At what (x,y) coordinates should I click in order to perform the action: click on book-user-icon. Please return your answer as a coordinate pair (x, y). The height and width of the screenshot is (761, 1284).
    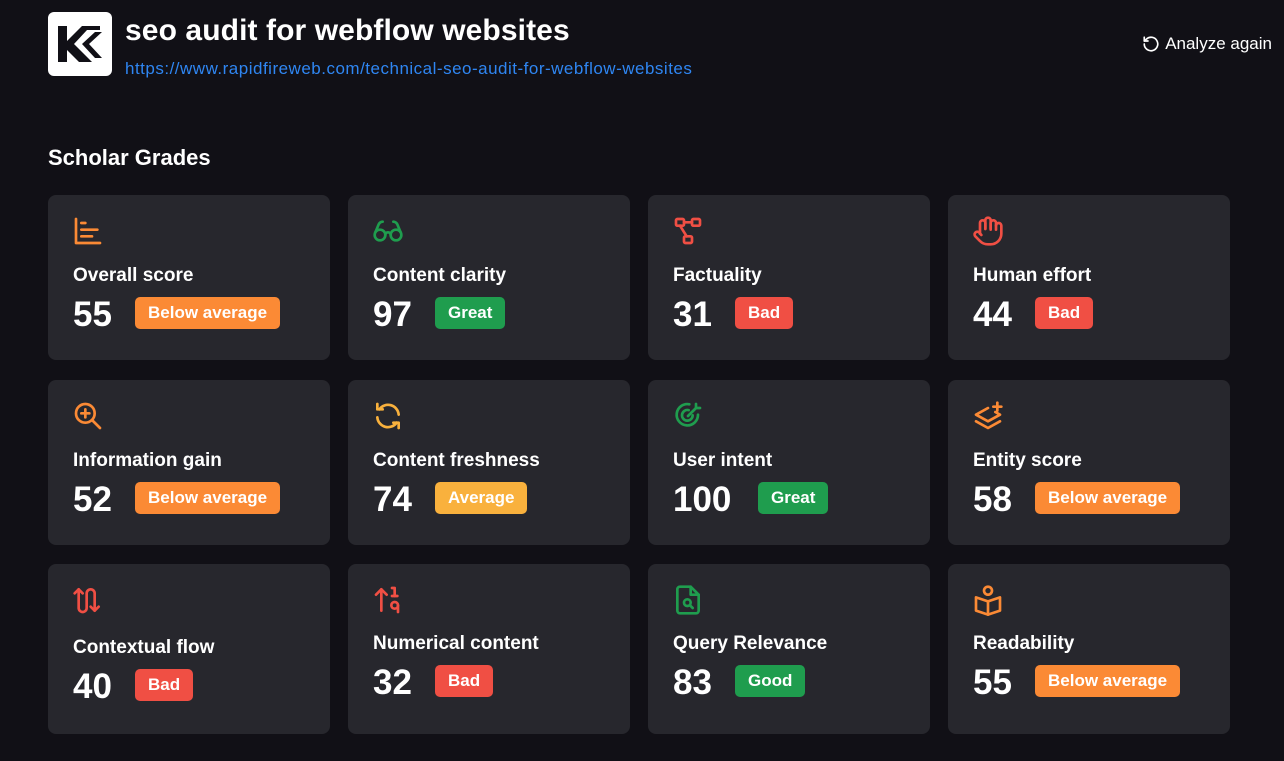
    Looking at the image, I should click on (988, 600).